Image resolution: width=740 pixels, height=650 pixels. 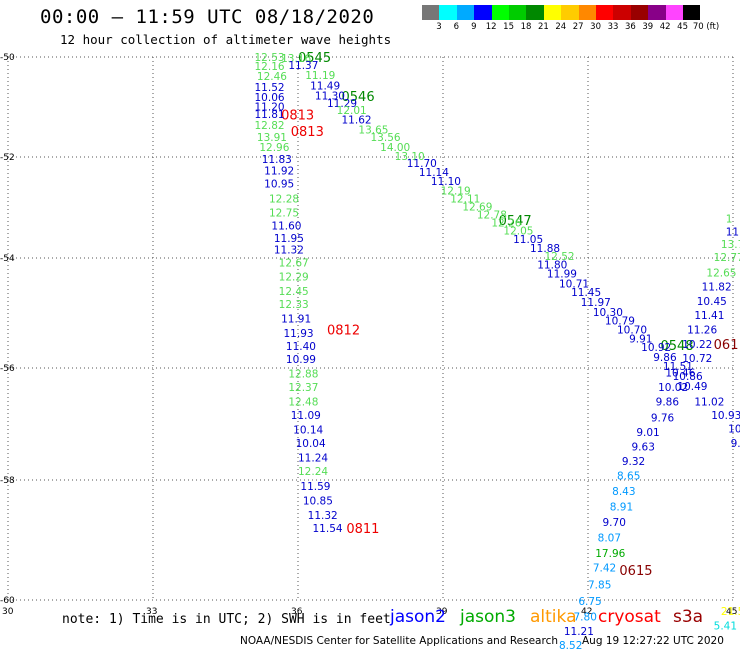 What do you see at coordinates (456, 191) in the screenshot?
I see `wave-height-value: 12.19` at bounding box center [456, 191].